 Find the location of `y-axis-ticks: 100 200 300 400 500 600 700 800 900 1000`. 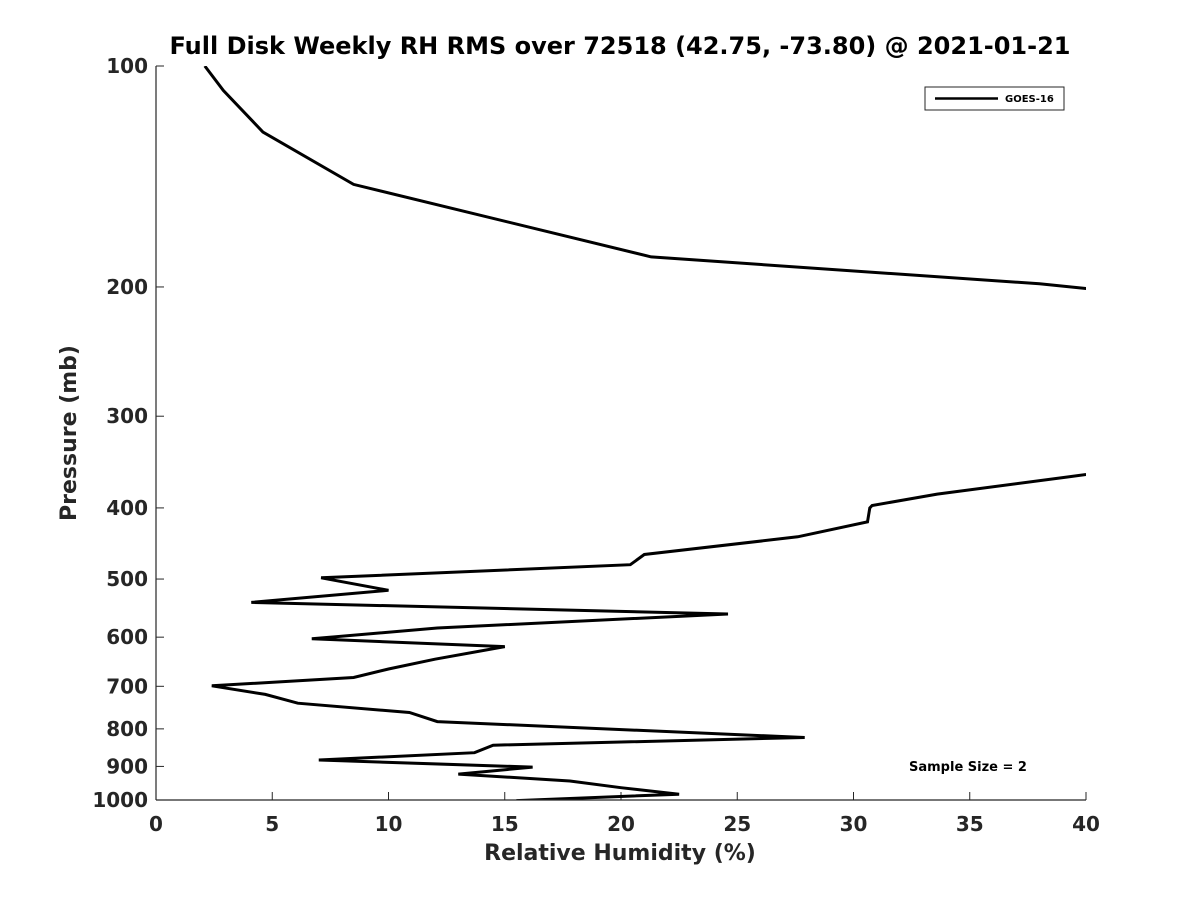

y-axis-ticks: 100 200 300 400 500 600 700 800 900 1000 is located at coordinates (128, 433).